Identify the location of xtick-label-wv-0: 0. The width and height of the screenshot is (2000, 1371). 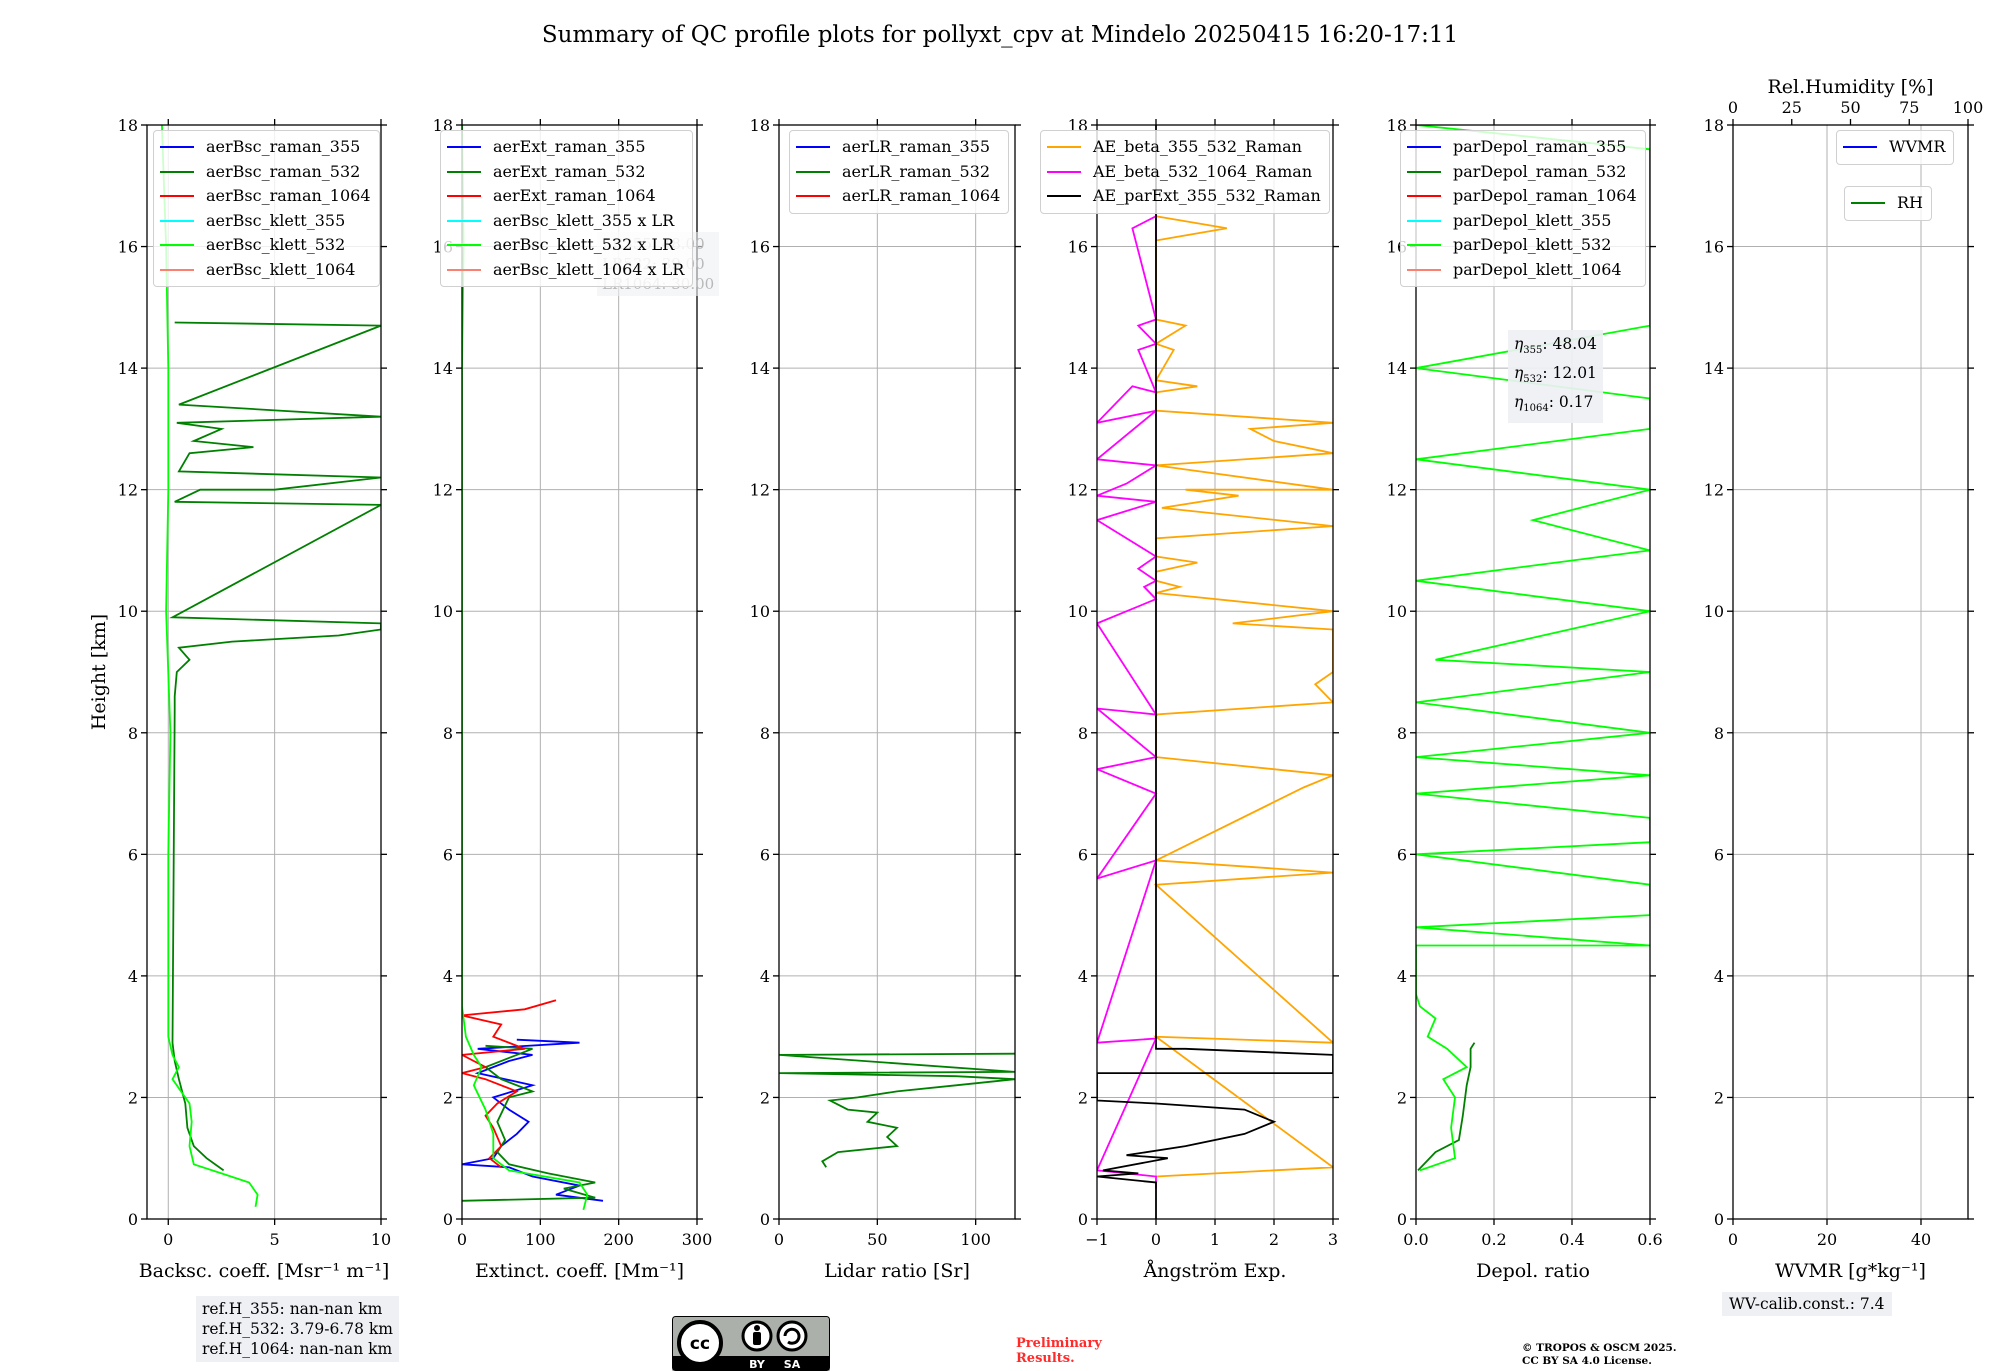
(1733, 1239).